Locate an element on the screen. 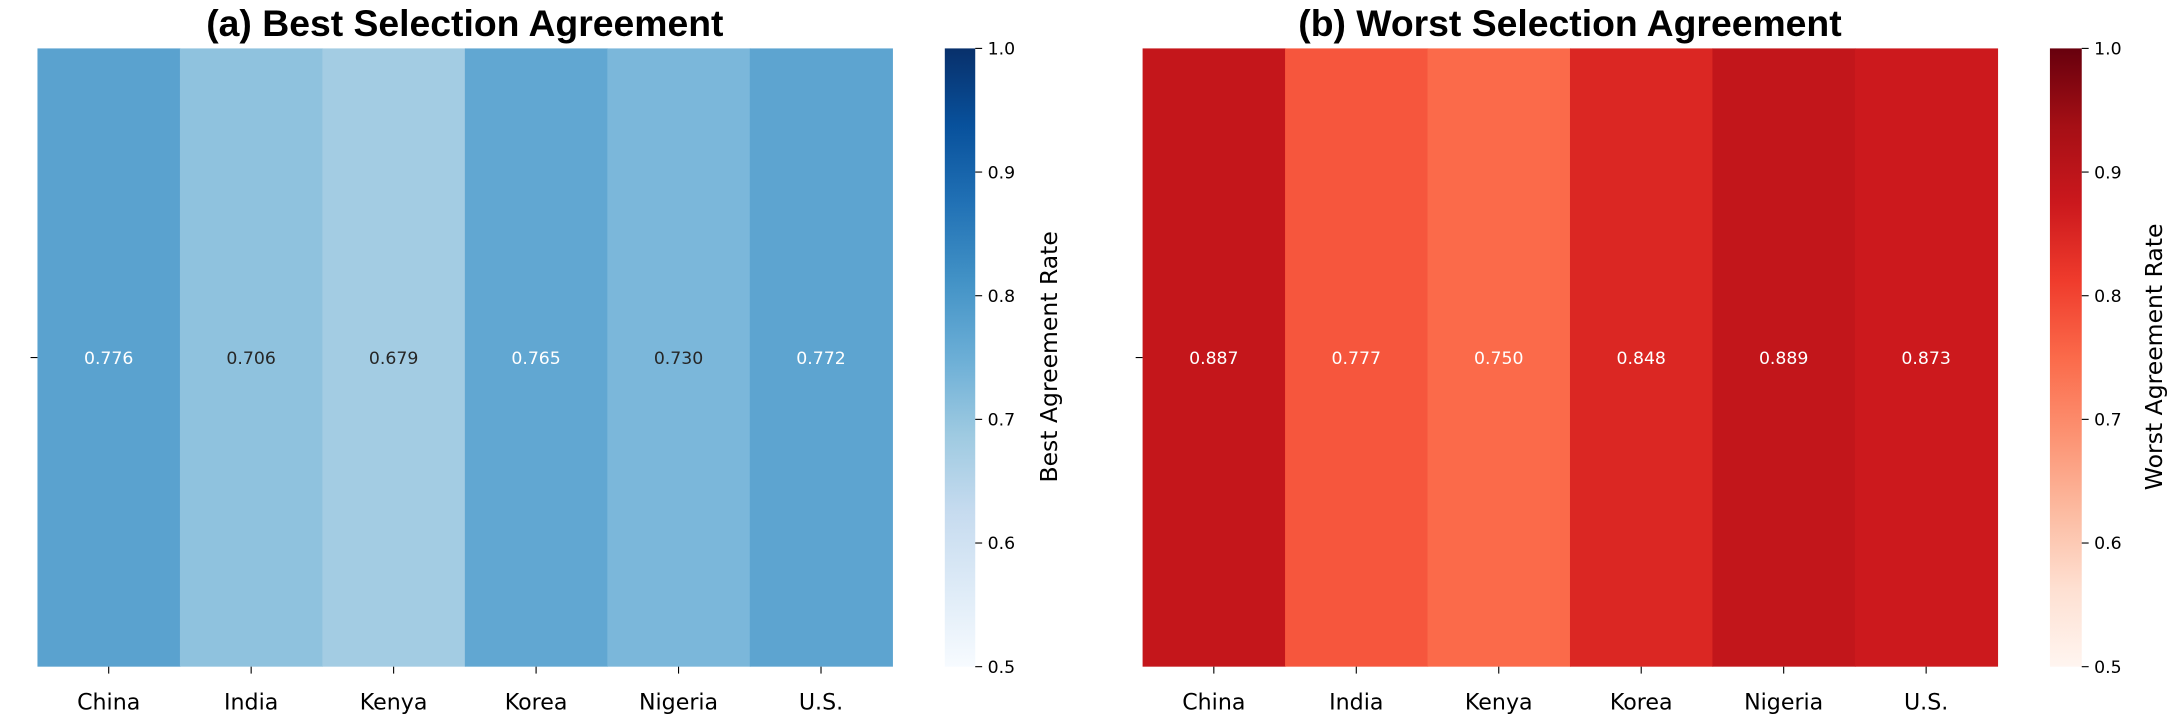  colorbar-label: Worst Agreement Rate is located at coordinates (2154, 356).